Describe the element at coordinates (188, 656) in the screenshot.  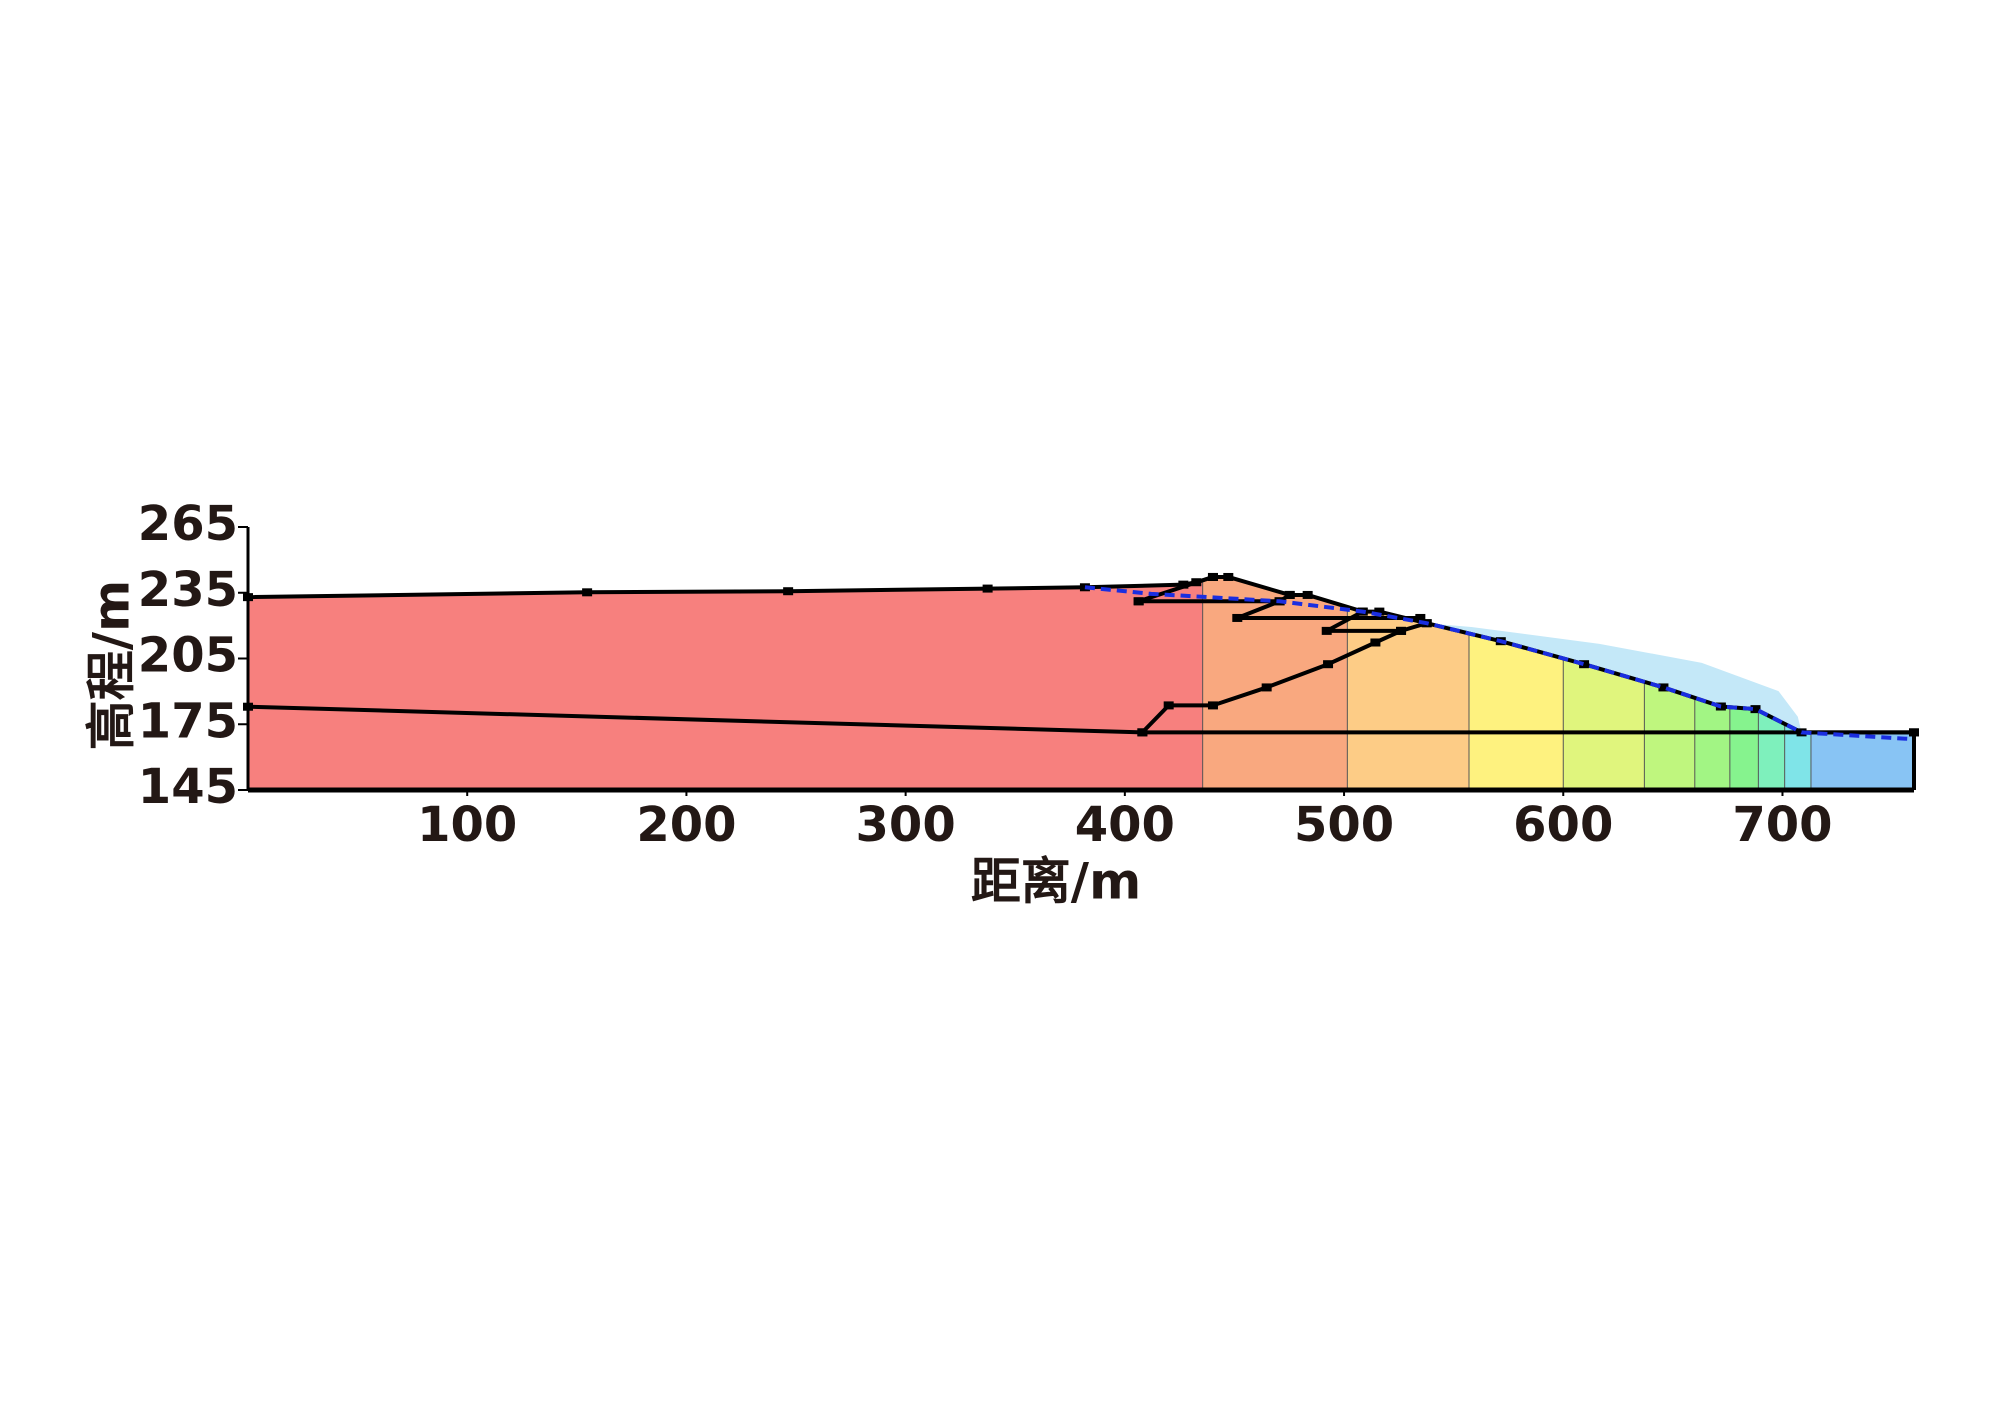
I see `y-tick-label: 205` at that location.